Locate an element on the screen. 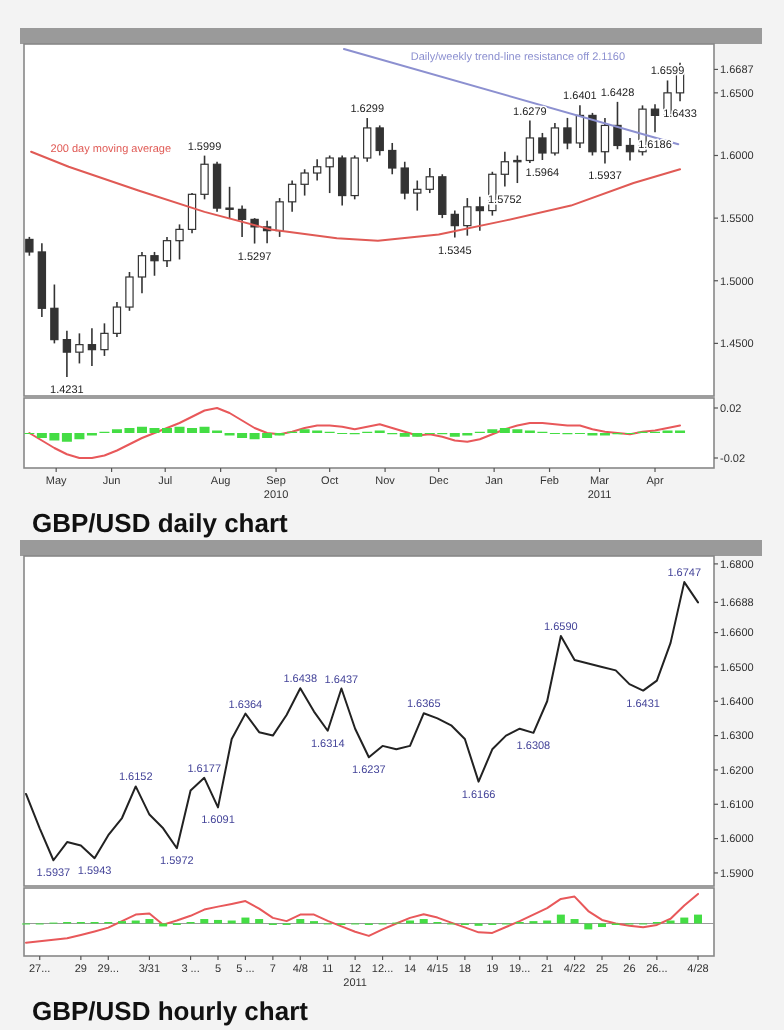 This screenshot has height=1030, width=784. text: GBP/USD hourly chart is located at coordinates (171, 1011).